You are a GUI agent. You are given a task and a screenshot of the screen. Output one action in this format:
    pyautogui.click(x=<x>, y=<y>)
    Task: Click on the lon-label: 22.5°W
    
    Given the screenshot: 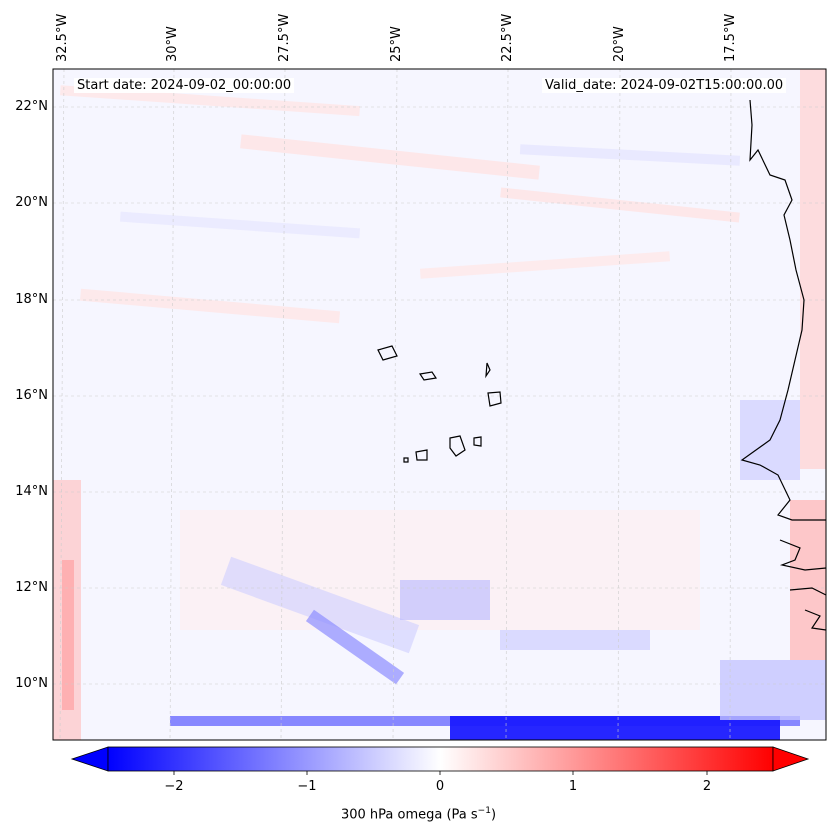 What is the action you would take?
    pyautogui.click(x=507, y=37)
    